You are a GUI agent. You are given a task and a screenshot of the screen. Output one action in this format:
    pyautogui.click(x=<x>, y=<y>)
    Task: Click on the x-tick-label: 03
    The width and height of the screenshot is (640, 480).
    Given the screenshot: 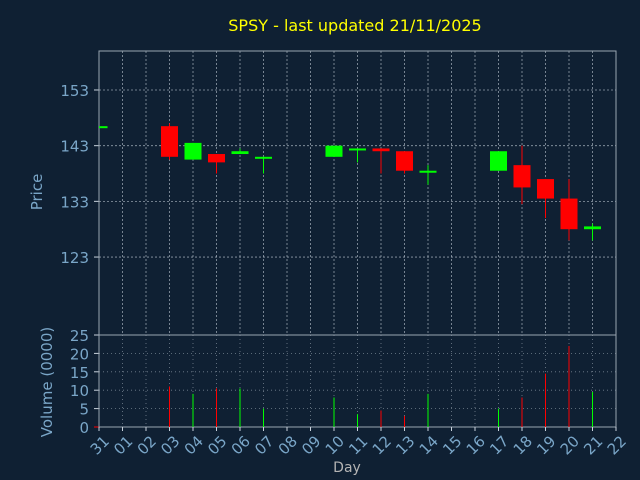 What is the action you would take?
    pyautogui.click(x=170, y=445)
    